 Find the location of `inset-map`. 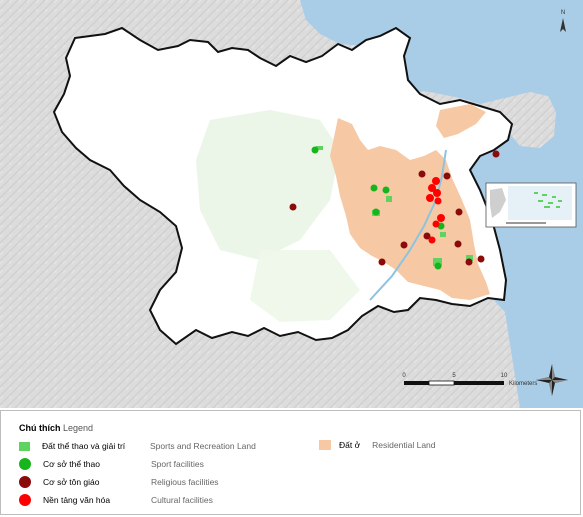

inset-map is located at coordinates (531, 205).